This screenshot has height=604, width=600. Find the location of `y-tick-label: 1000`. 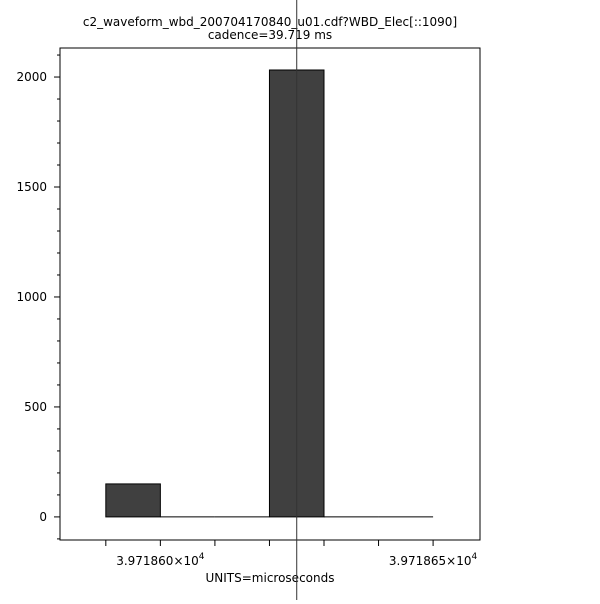

y-tick-label: 1000 is located at coordinates (31, 297).